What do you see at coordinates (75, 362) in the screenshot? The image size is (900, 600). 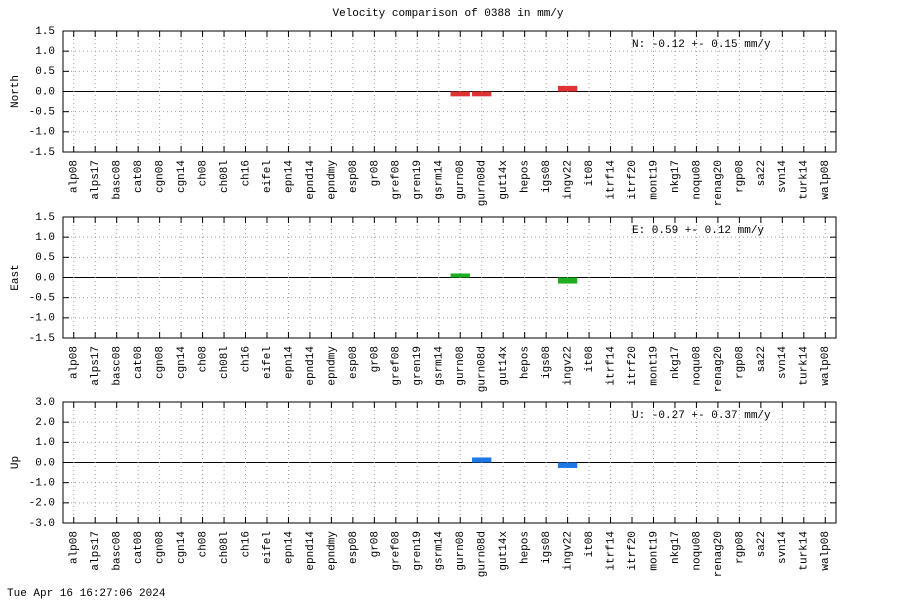 I see `x-tick-label: alp08` at bounding box center [75, 362].